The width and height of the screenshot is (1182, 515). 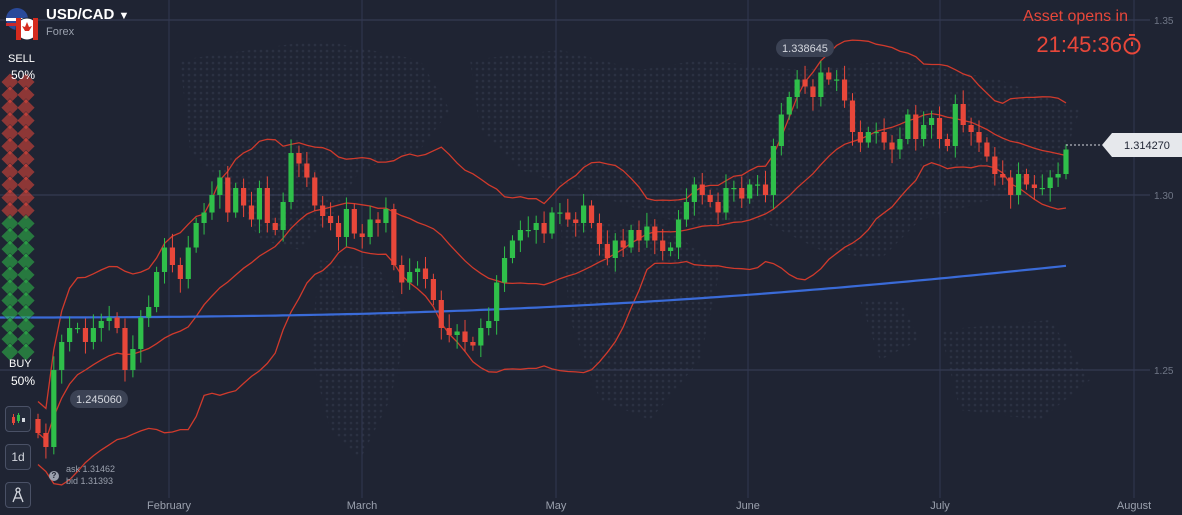 What do you see at coordinates (533, 291) in the screenshot?
I see `moving-average-path` at bounding box center [533, 291].